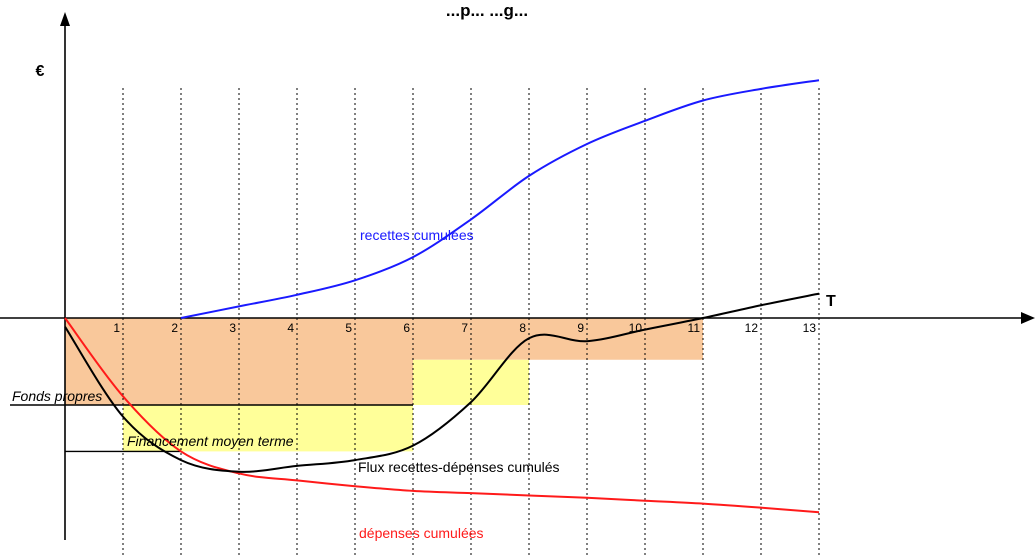 This screenshot has height=560, width=1035. What do you see at coordinates (831, 301) in the screenshot?
I see `x-axis-label: T` at bounding box center [831, 301].